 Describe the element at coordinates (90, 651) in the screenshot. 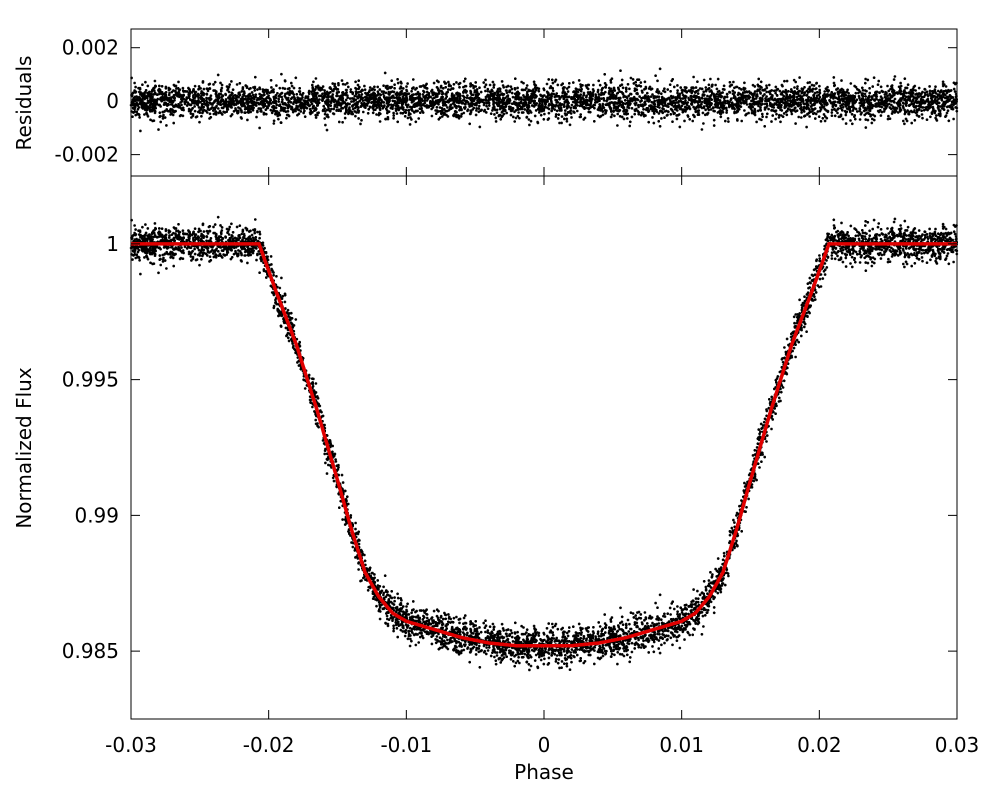

I see `flux-y-tick-label: 0.985` at that location.